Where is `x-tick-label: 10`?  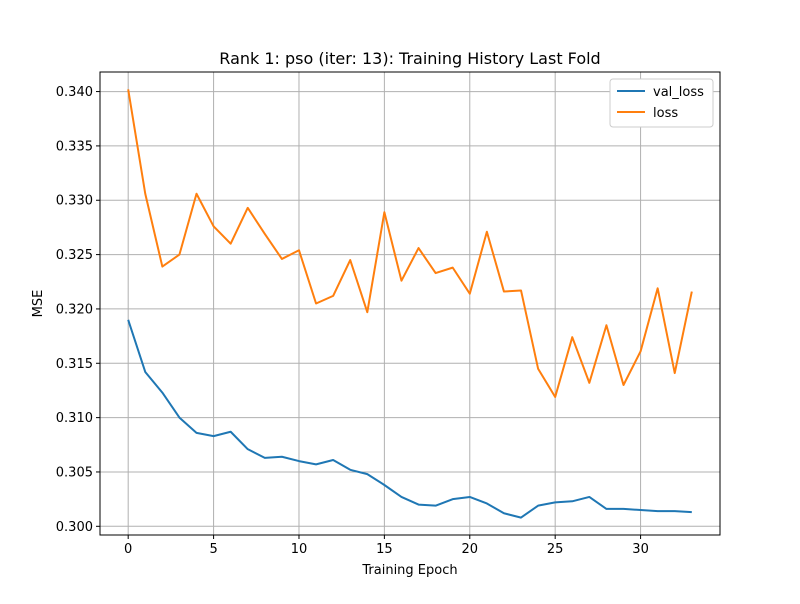
x-tick-label: 10 is located at coordinates (299, 549).